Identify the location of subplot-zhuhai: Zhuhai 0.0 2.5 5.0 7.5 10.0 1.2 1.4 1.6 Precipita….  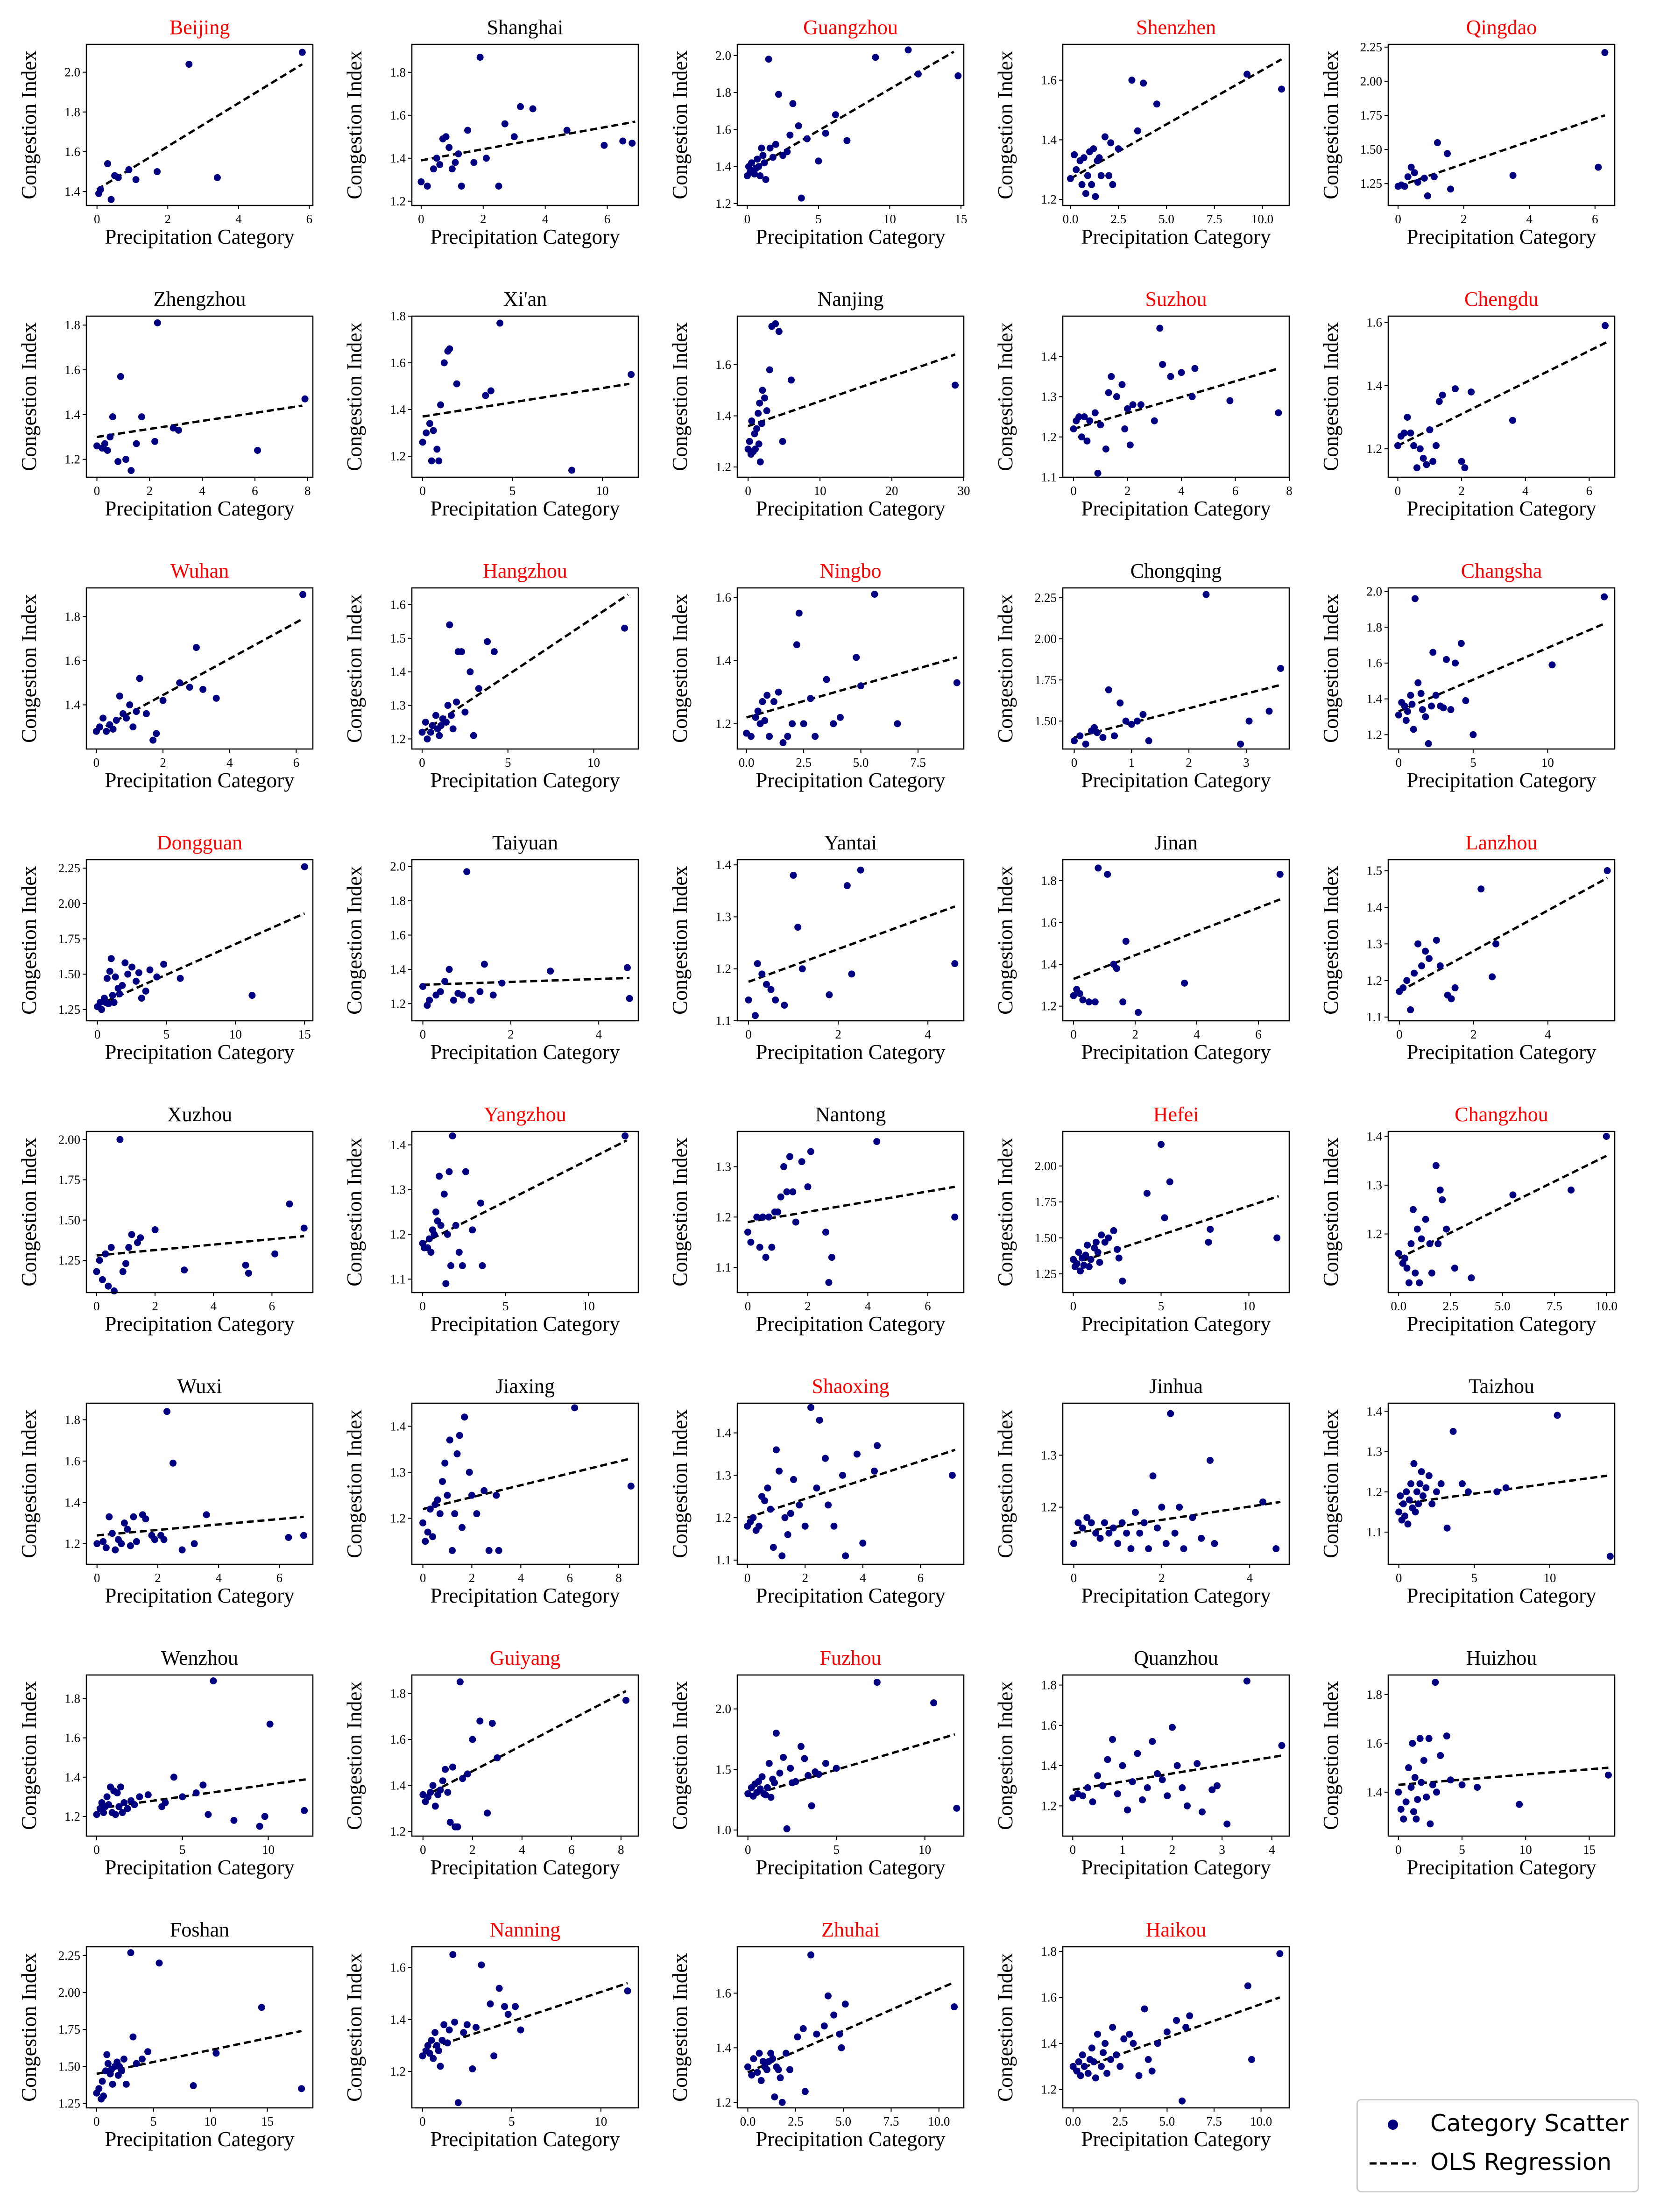
(816, 2035).